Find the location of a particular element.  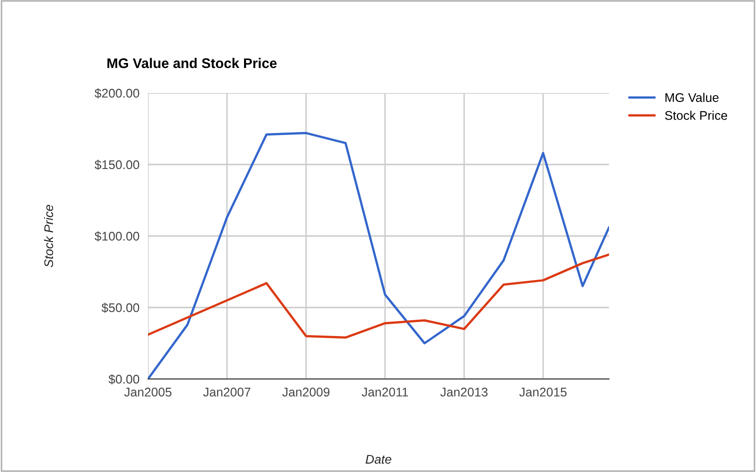

x-tick-label: Jan2007 is located at coordinates (226, 392).